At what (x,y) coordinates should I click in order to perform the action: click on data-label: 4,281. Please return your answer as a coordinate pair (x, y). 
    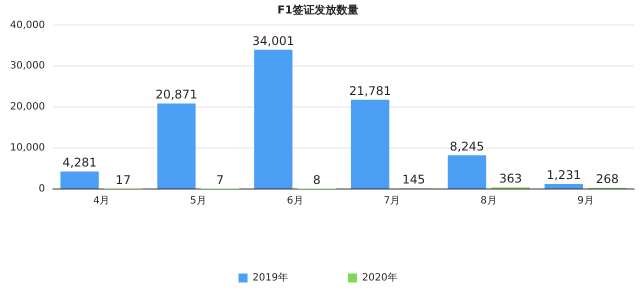
    Looking at the image, I should click on (79, 163).